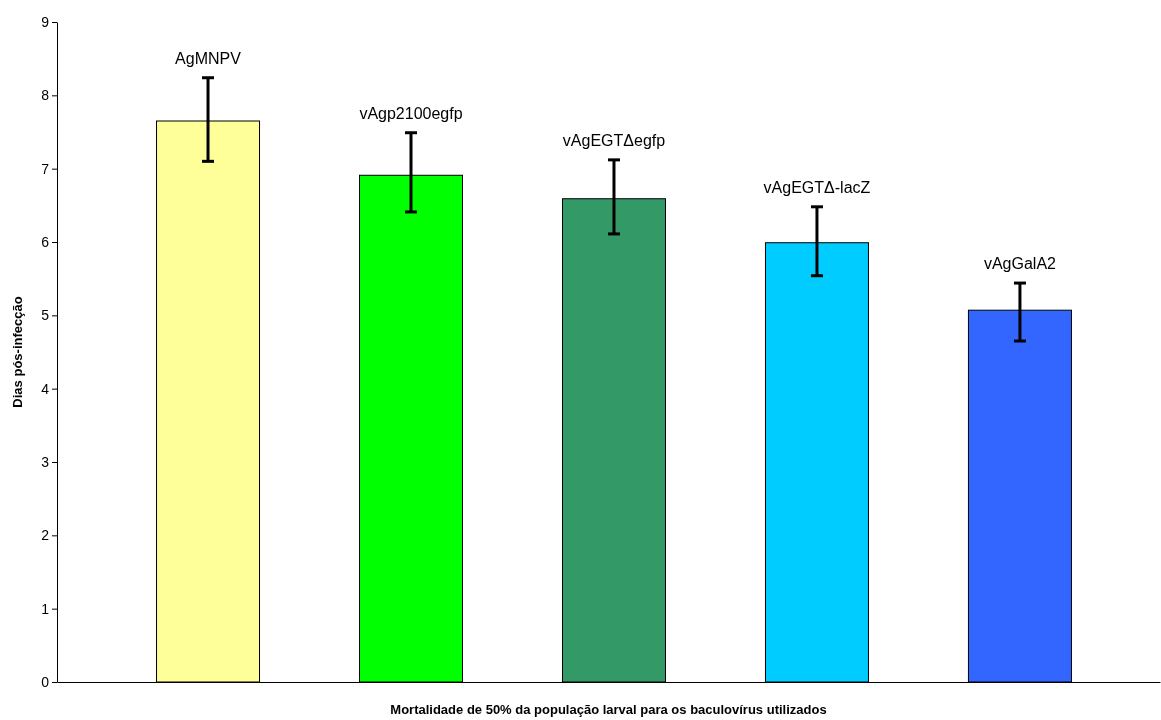 The image size is (1161, 720). What do you see at coordinates (817, 187) in the screenshot?
I see `x-tick-label: vAgEGTΔ-lacZ` at bounding box center [817, 187].